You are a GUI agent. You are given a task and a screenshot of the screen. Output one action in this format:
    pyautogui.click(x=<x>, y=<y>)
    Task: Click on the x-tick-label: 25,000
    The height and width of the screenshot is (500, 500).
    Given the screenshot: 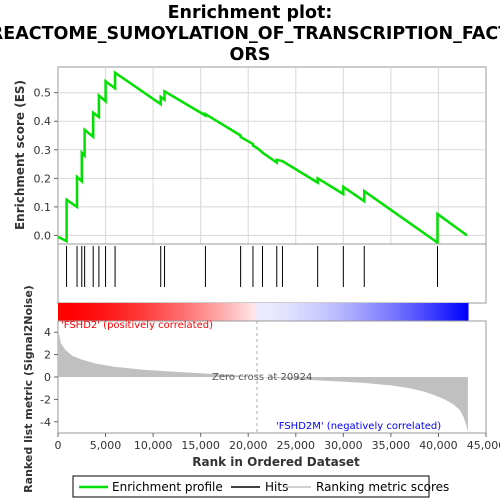 What is the action you would take?
    pyautogui.click(x=296, y=445)
    